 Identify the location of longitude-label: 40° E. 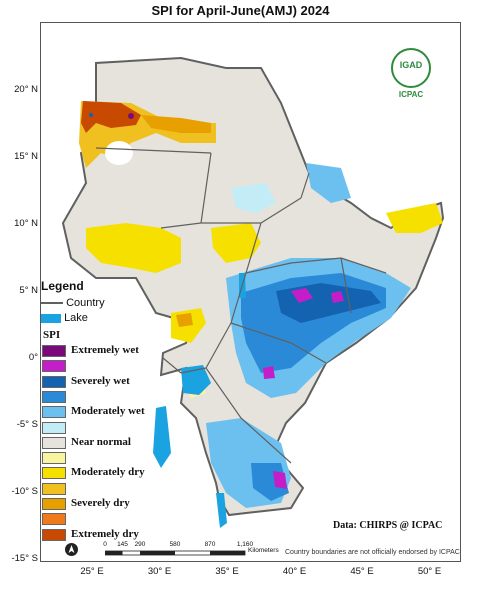
(294, 571).